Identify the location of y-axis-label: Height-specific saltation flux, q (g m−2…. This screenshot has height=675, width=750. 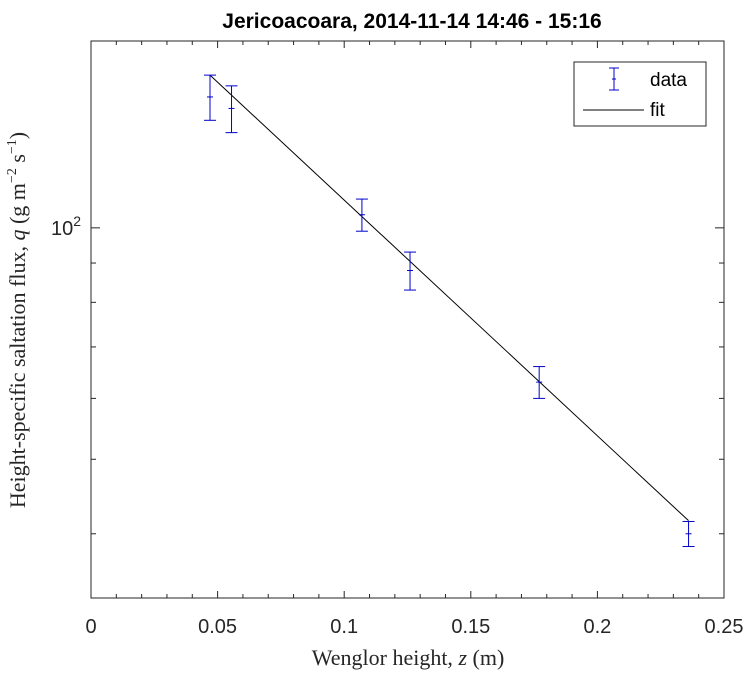
(17, 320).